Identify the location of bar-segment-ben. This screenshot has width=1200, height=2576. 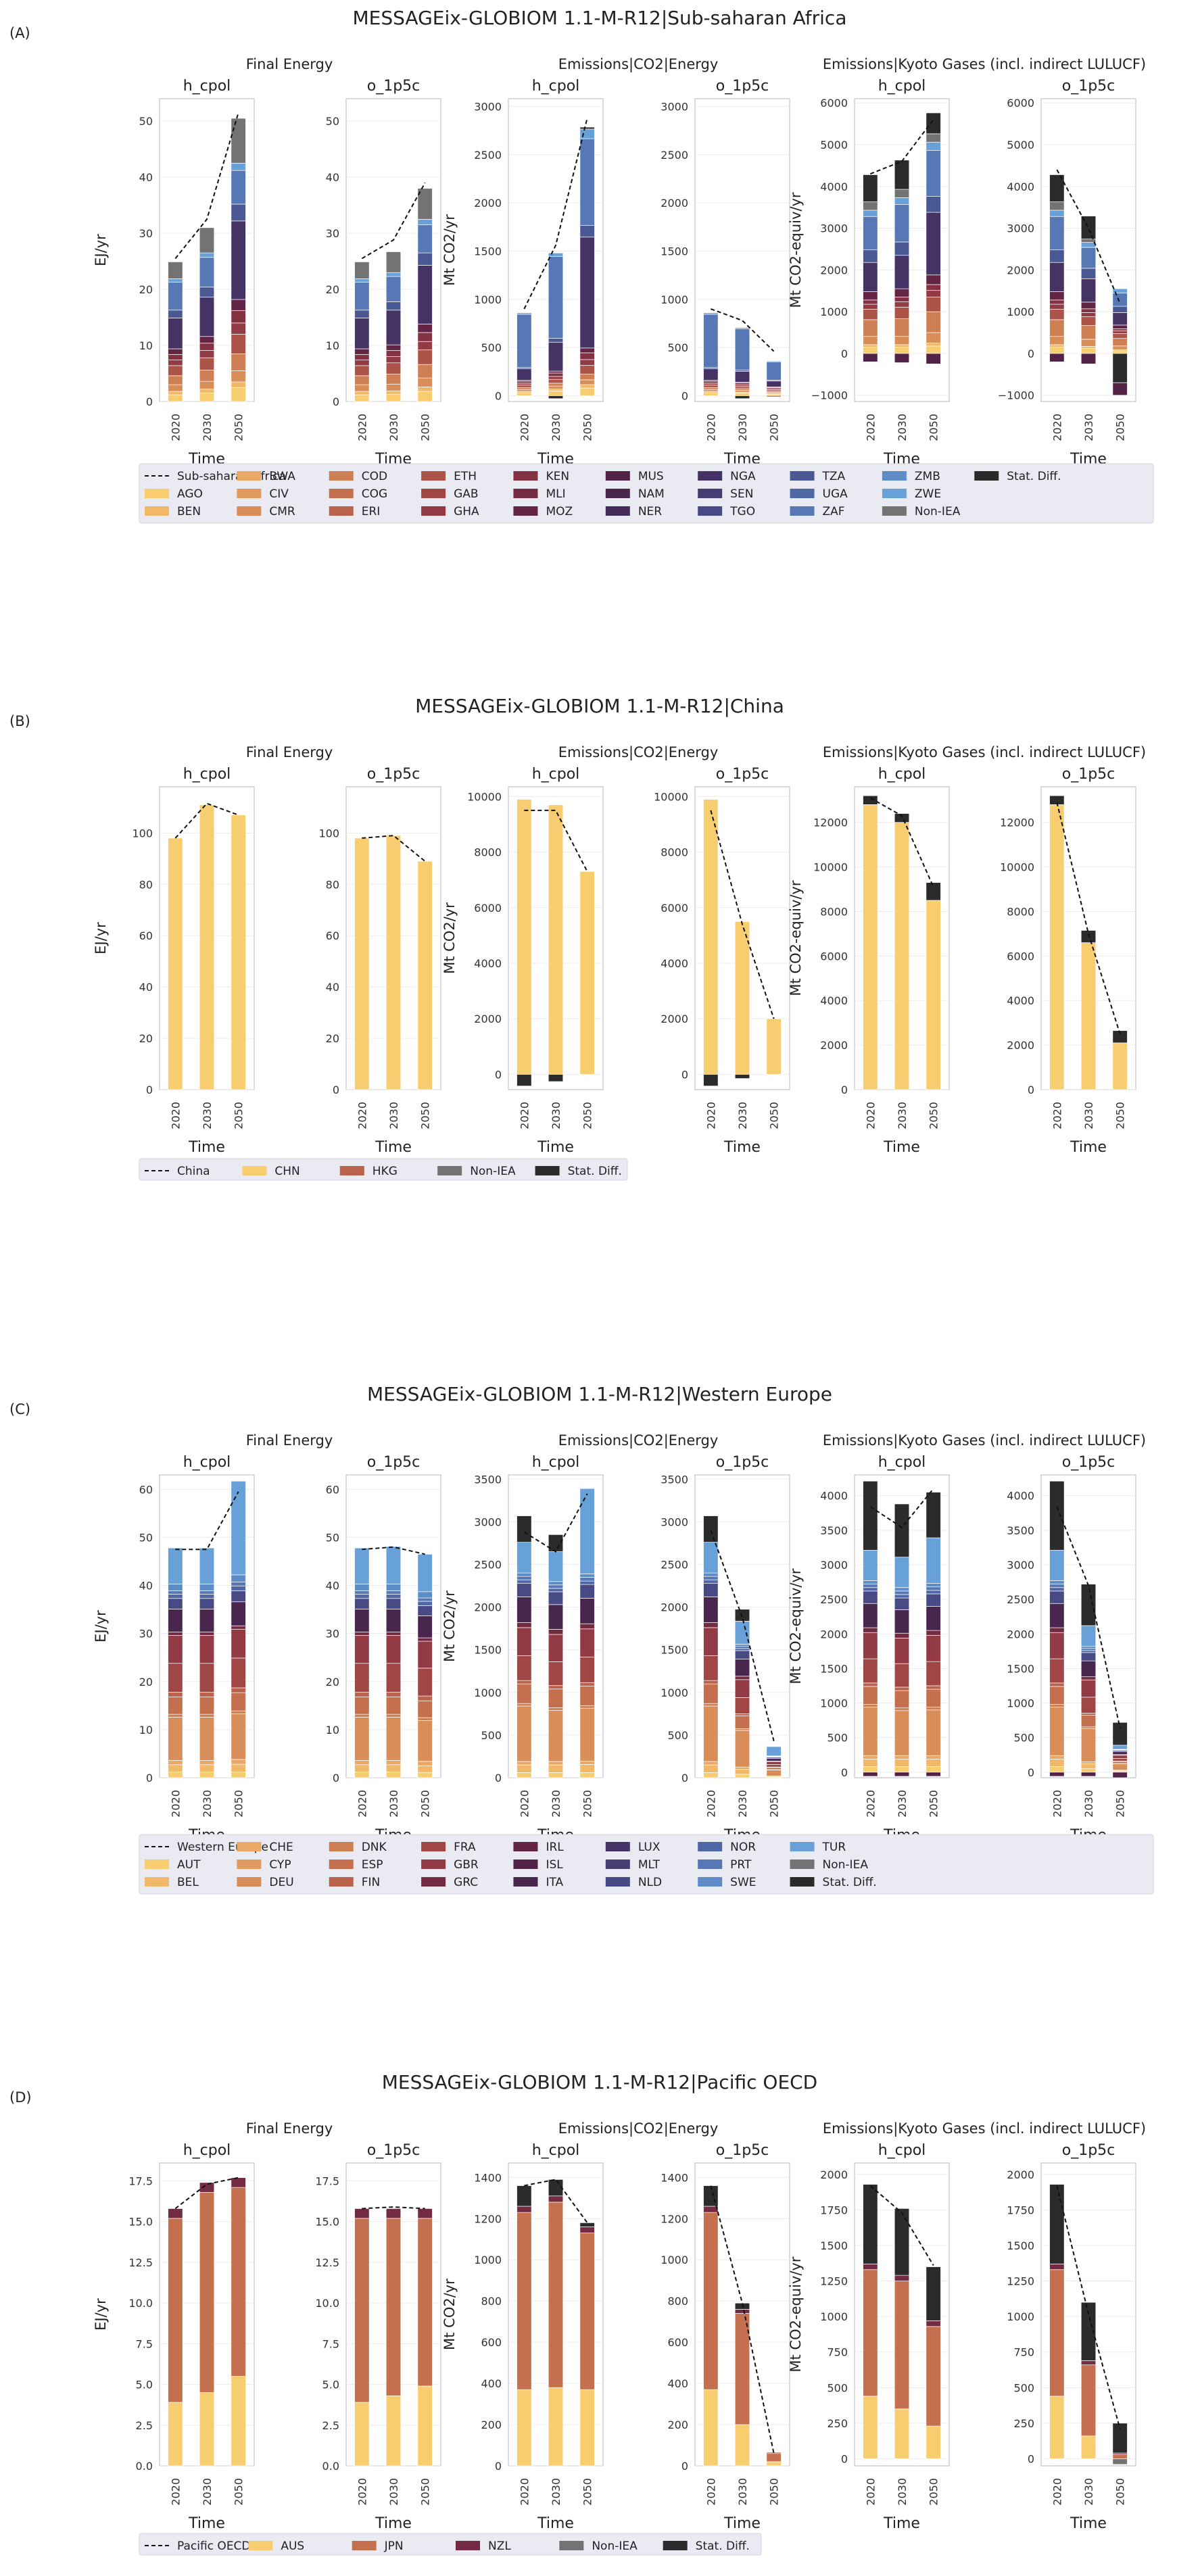
(934, 345).